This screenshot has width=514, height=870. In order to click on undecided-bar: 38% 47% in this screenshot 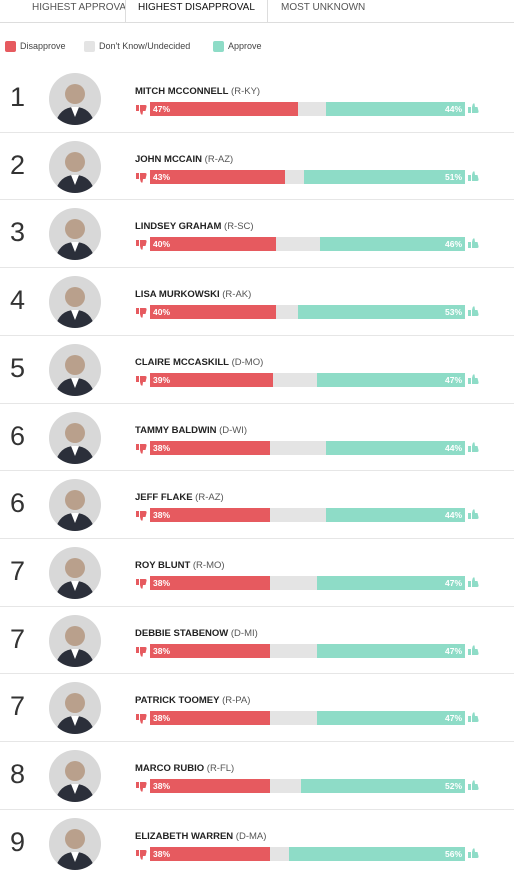, I will do `click(307, 650)`.